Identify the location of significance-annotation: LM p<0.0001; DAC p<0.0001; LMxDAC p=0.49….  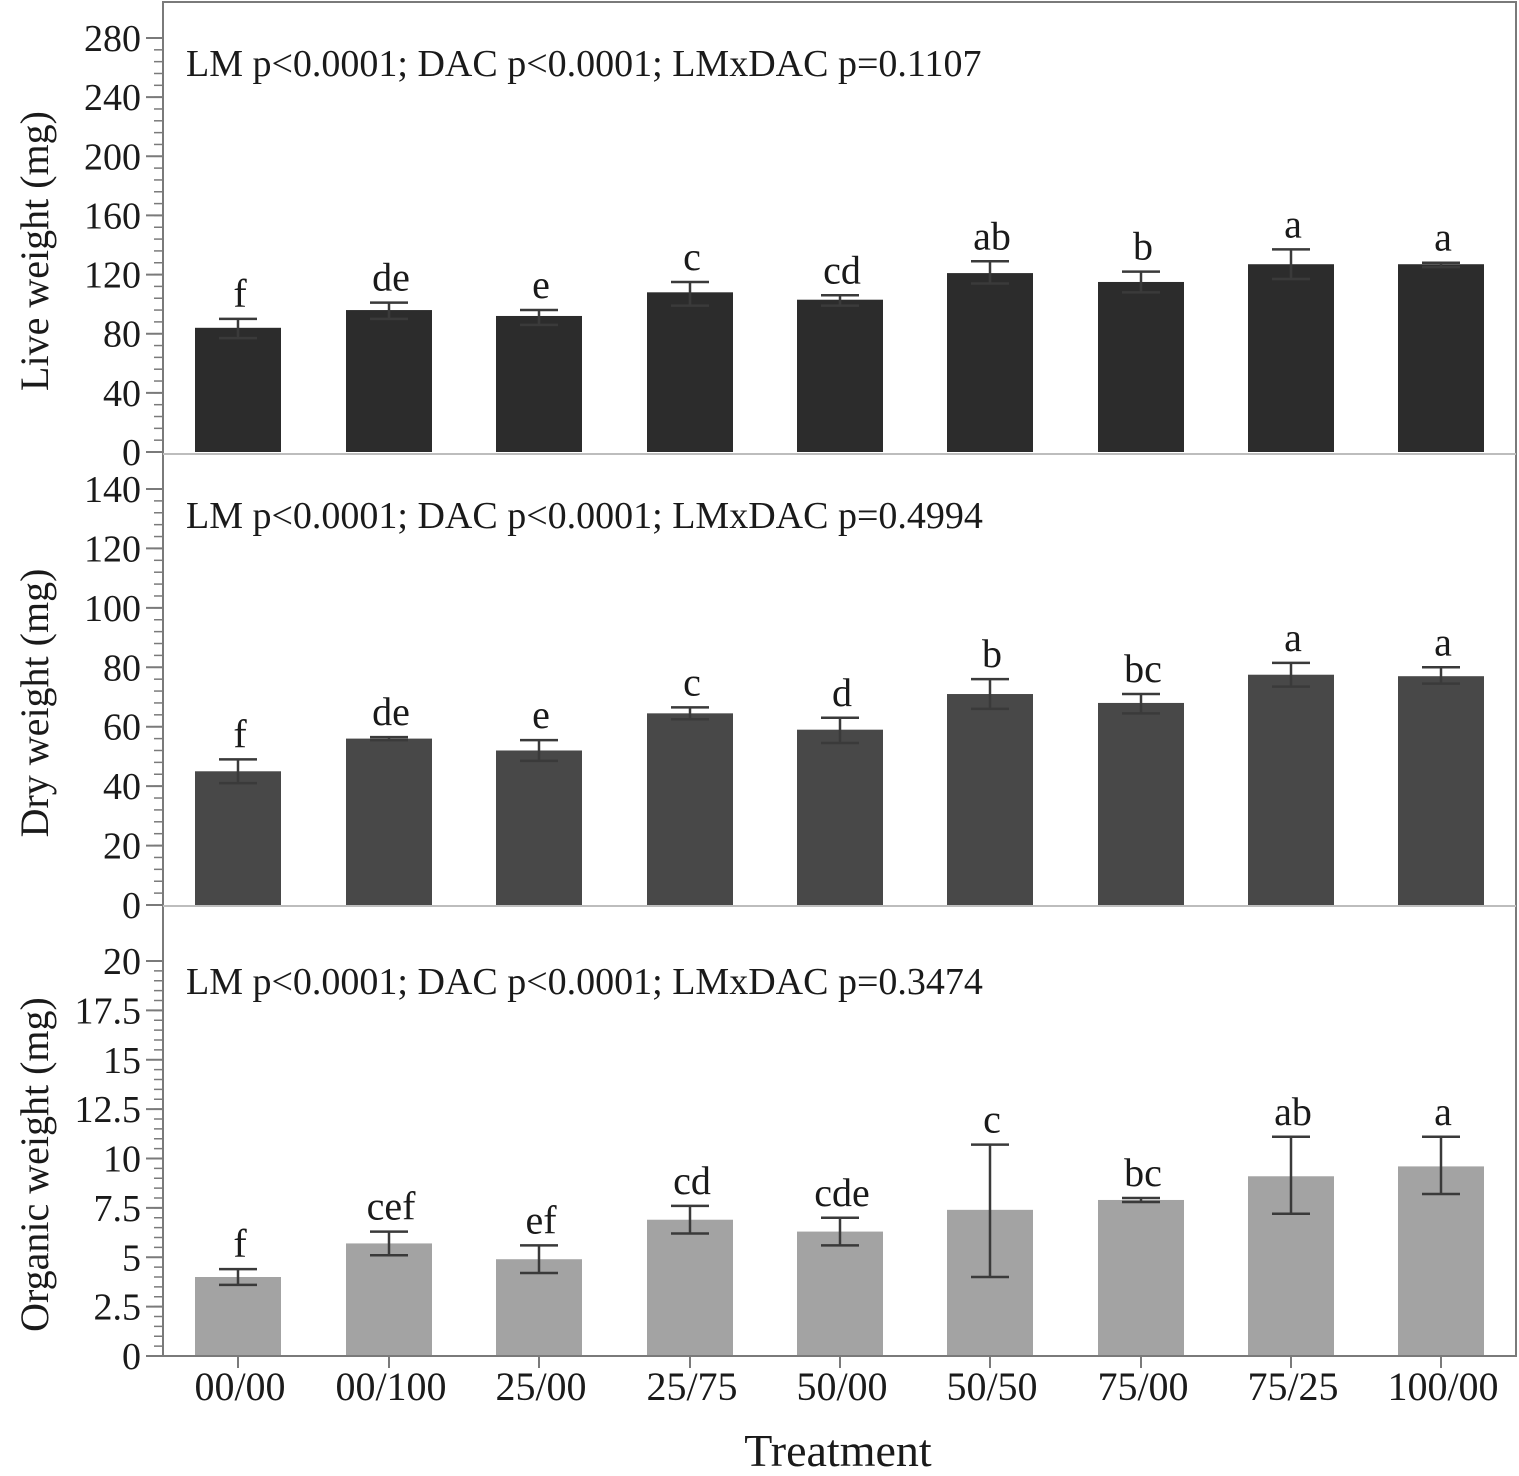
(584, 516).